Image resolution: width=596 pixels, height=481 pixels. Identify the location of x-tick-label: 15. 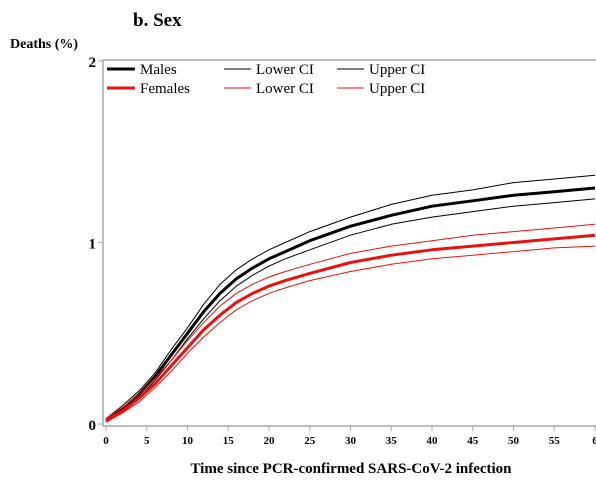
(229, 441).